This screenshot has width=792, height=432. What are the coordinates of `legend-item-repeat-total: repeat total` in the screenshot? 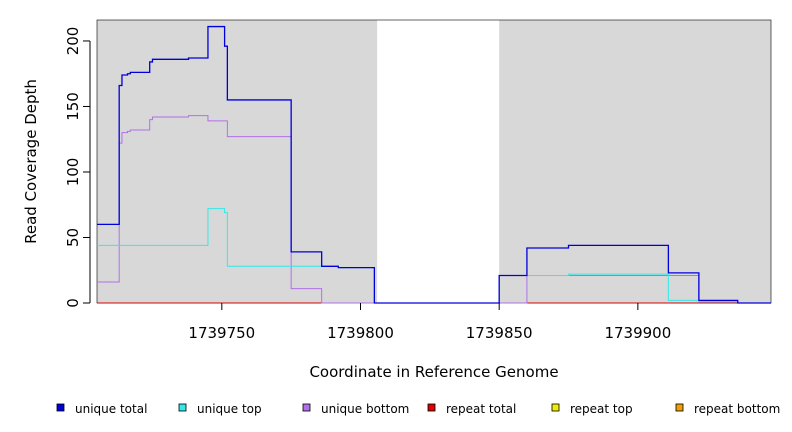 It's located at (471, 409).